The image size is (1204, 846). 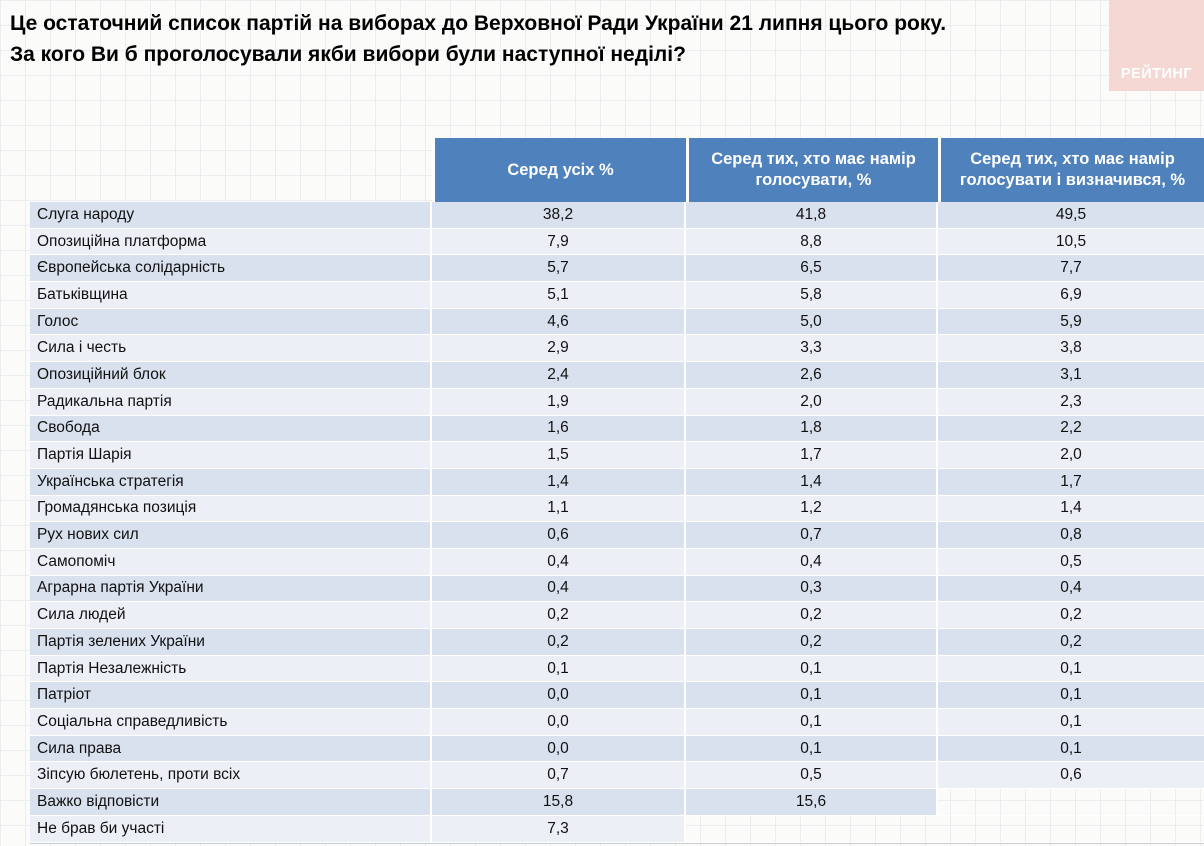 What do you see at coordinates (559, 828) in the screenshot?
I see `value-cell: 7,3` at bounding box center [559, 828].